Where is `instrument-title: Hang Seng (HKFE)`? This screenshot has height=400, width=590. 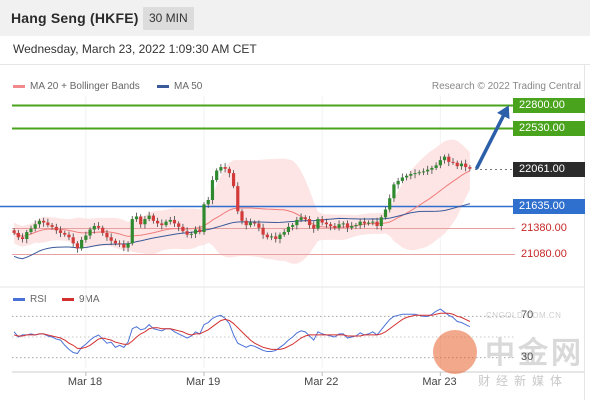
instrument-title: Hang Seng (HKFE) is located at coordinates (75, 18).